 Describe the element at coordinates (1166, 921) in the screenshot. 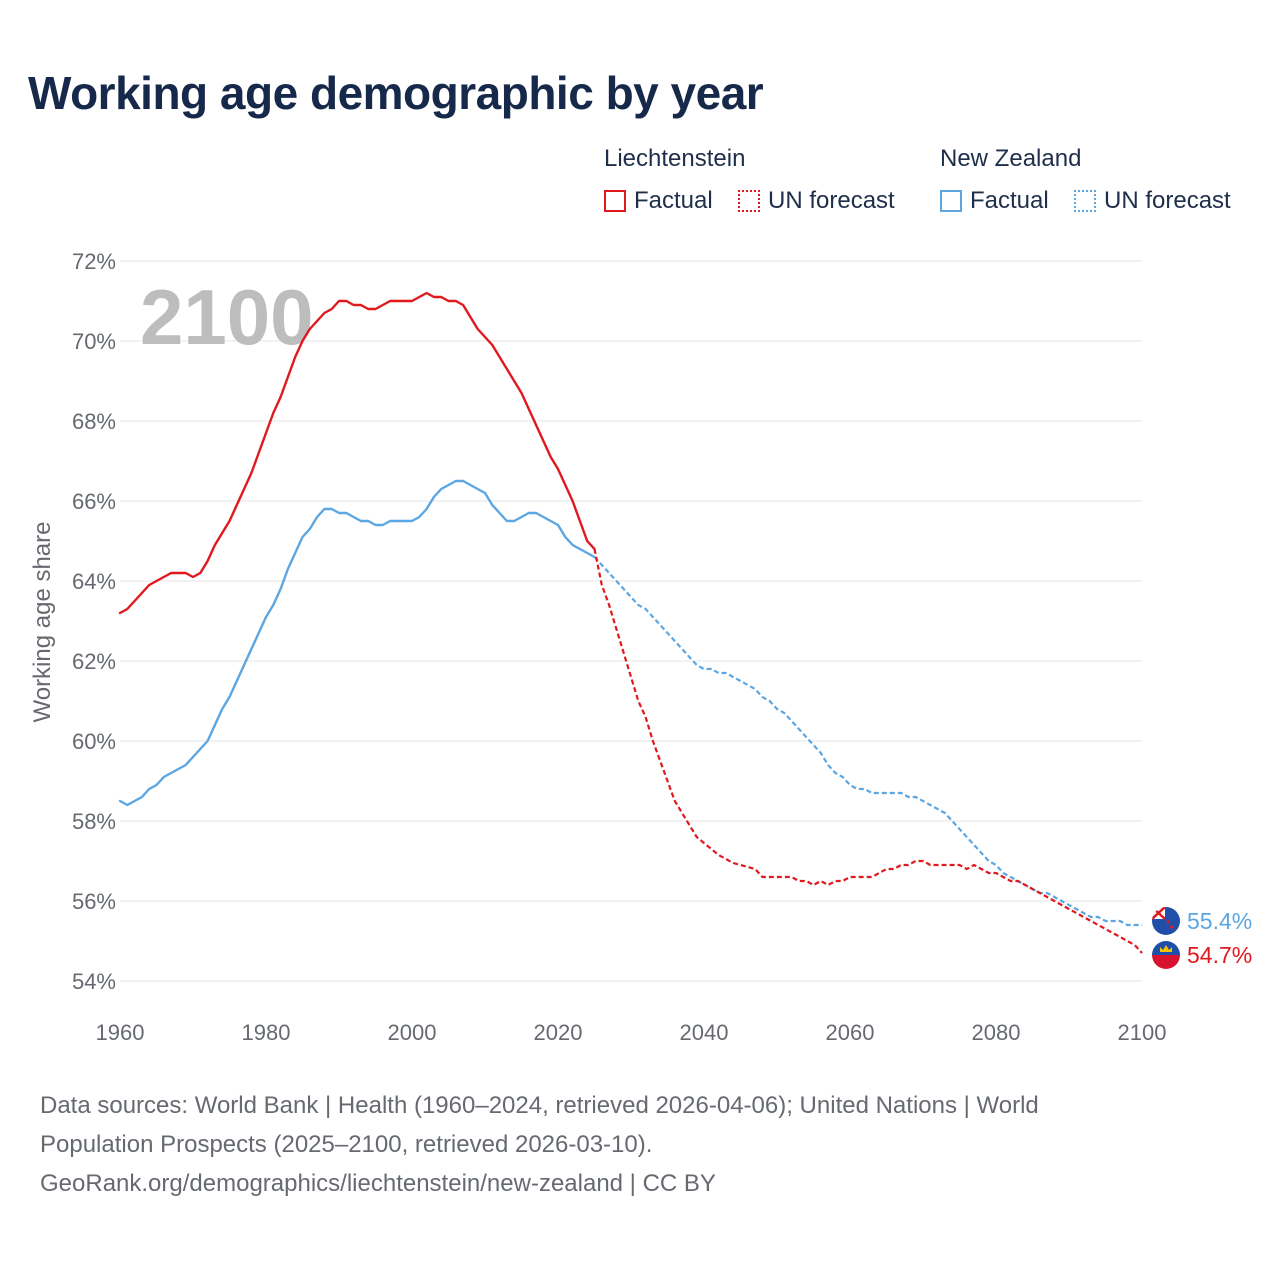

I see `new-zealand-flag-icon` at that location.